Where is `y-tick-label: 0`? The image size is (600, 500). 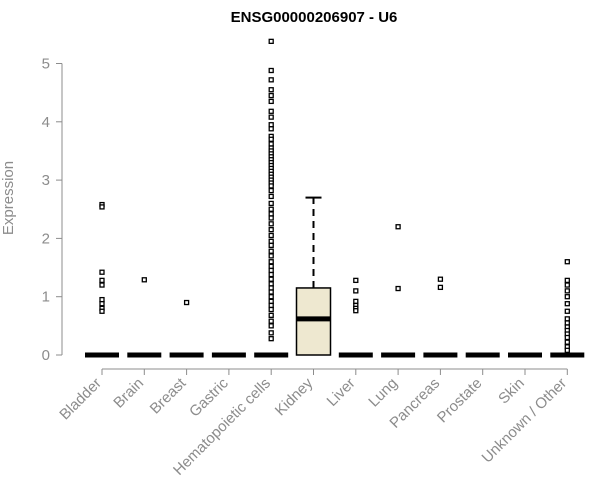 y-tick-label: 0 is located at coordinates (46, 355).